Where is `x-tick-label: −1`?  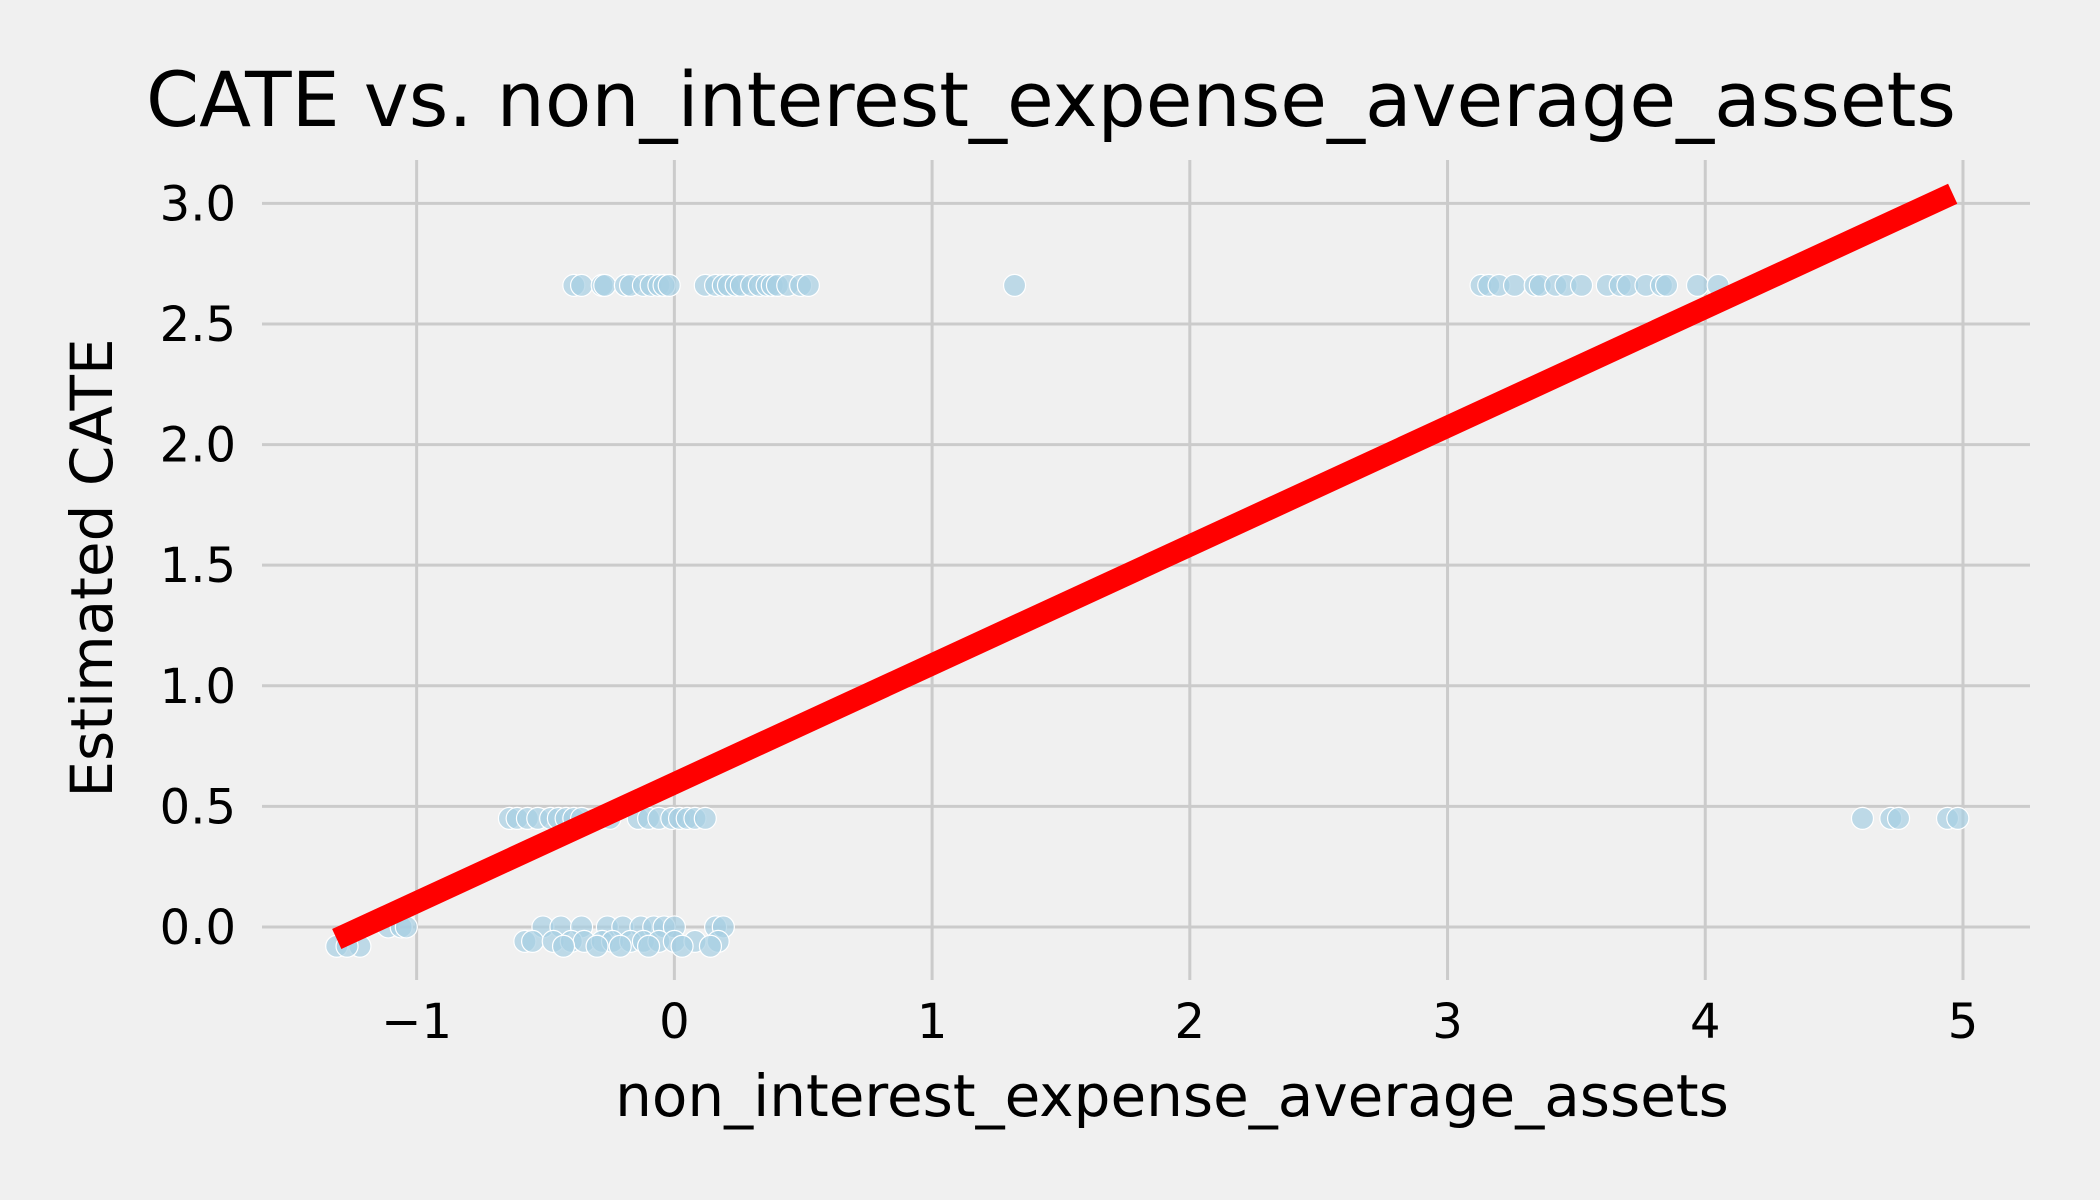 x-tick-label: −1 is located at coordinates (416, 1022).